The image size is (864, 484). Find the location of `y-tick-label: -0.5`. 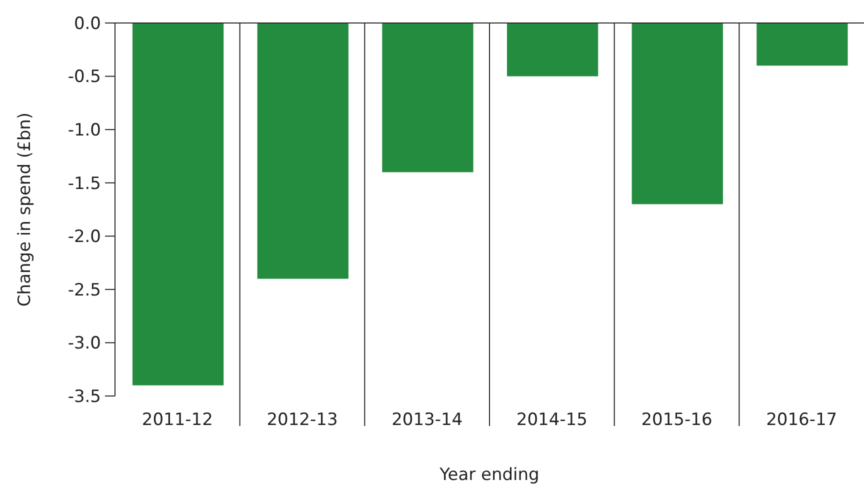

y-tick-label: -0.5 is located at coordinates (84, 77).